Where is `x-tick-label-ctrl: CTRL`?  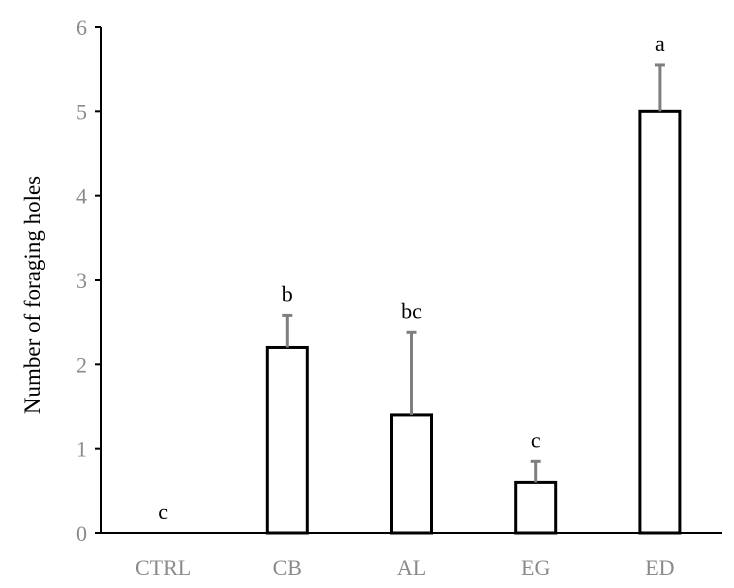
x-tick-label-ctrl: CTRL is located at coordinates (163, 567).